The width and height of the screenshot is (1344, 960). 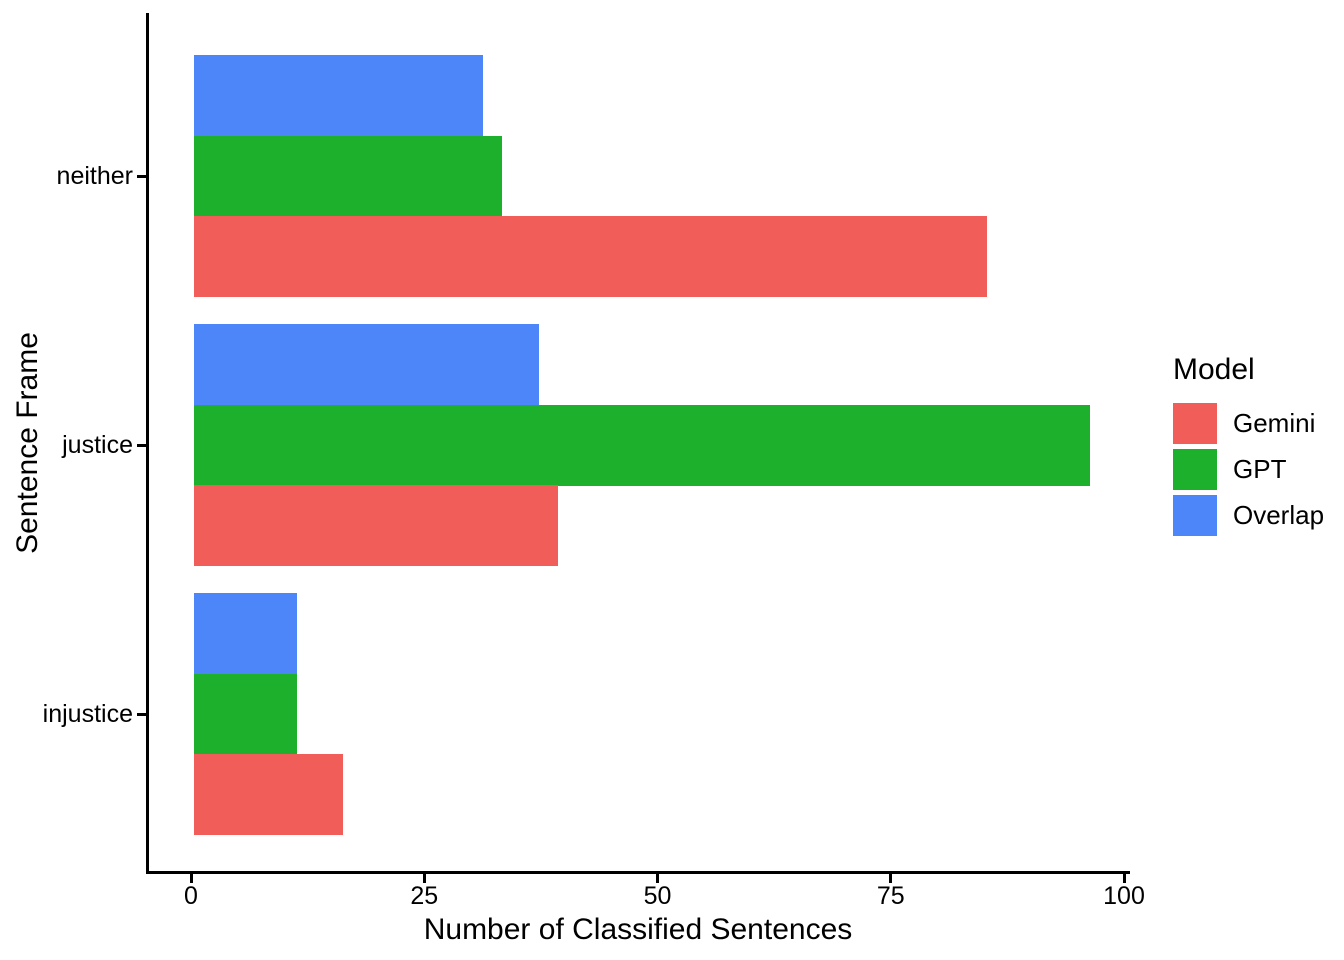 What do you see at coordinates (1274, 423) in the screenshot?
I see `legend-label-gemini: Gemini` at bounding box center [1274, 423].